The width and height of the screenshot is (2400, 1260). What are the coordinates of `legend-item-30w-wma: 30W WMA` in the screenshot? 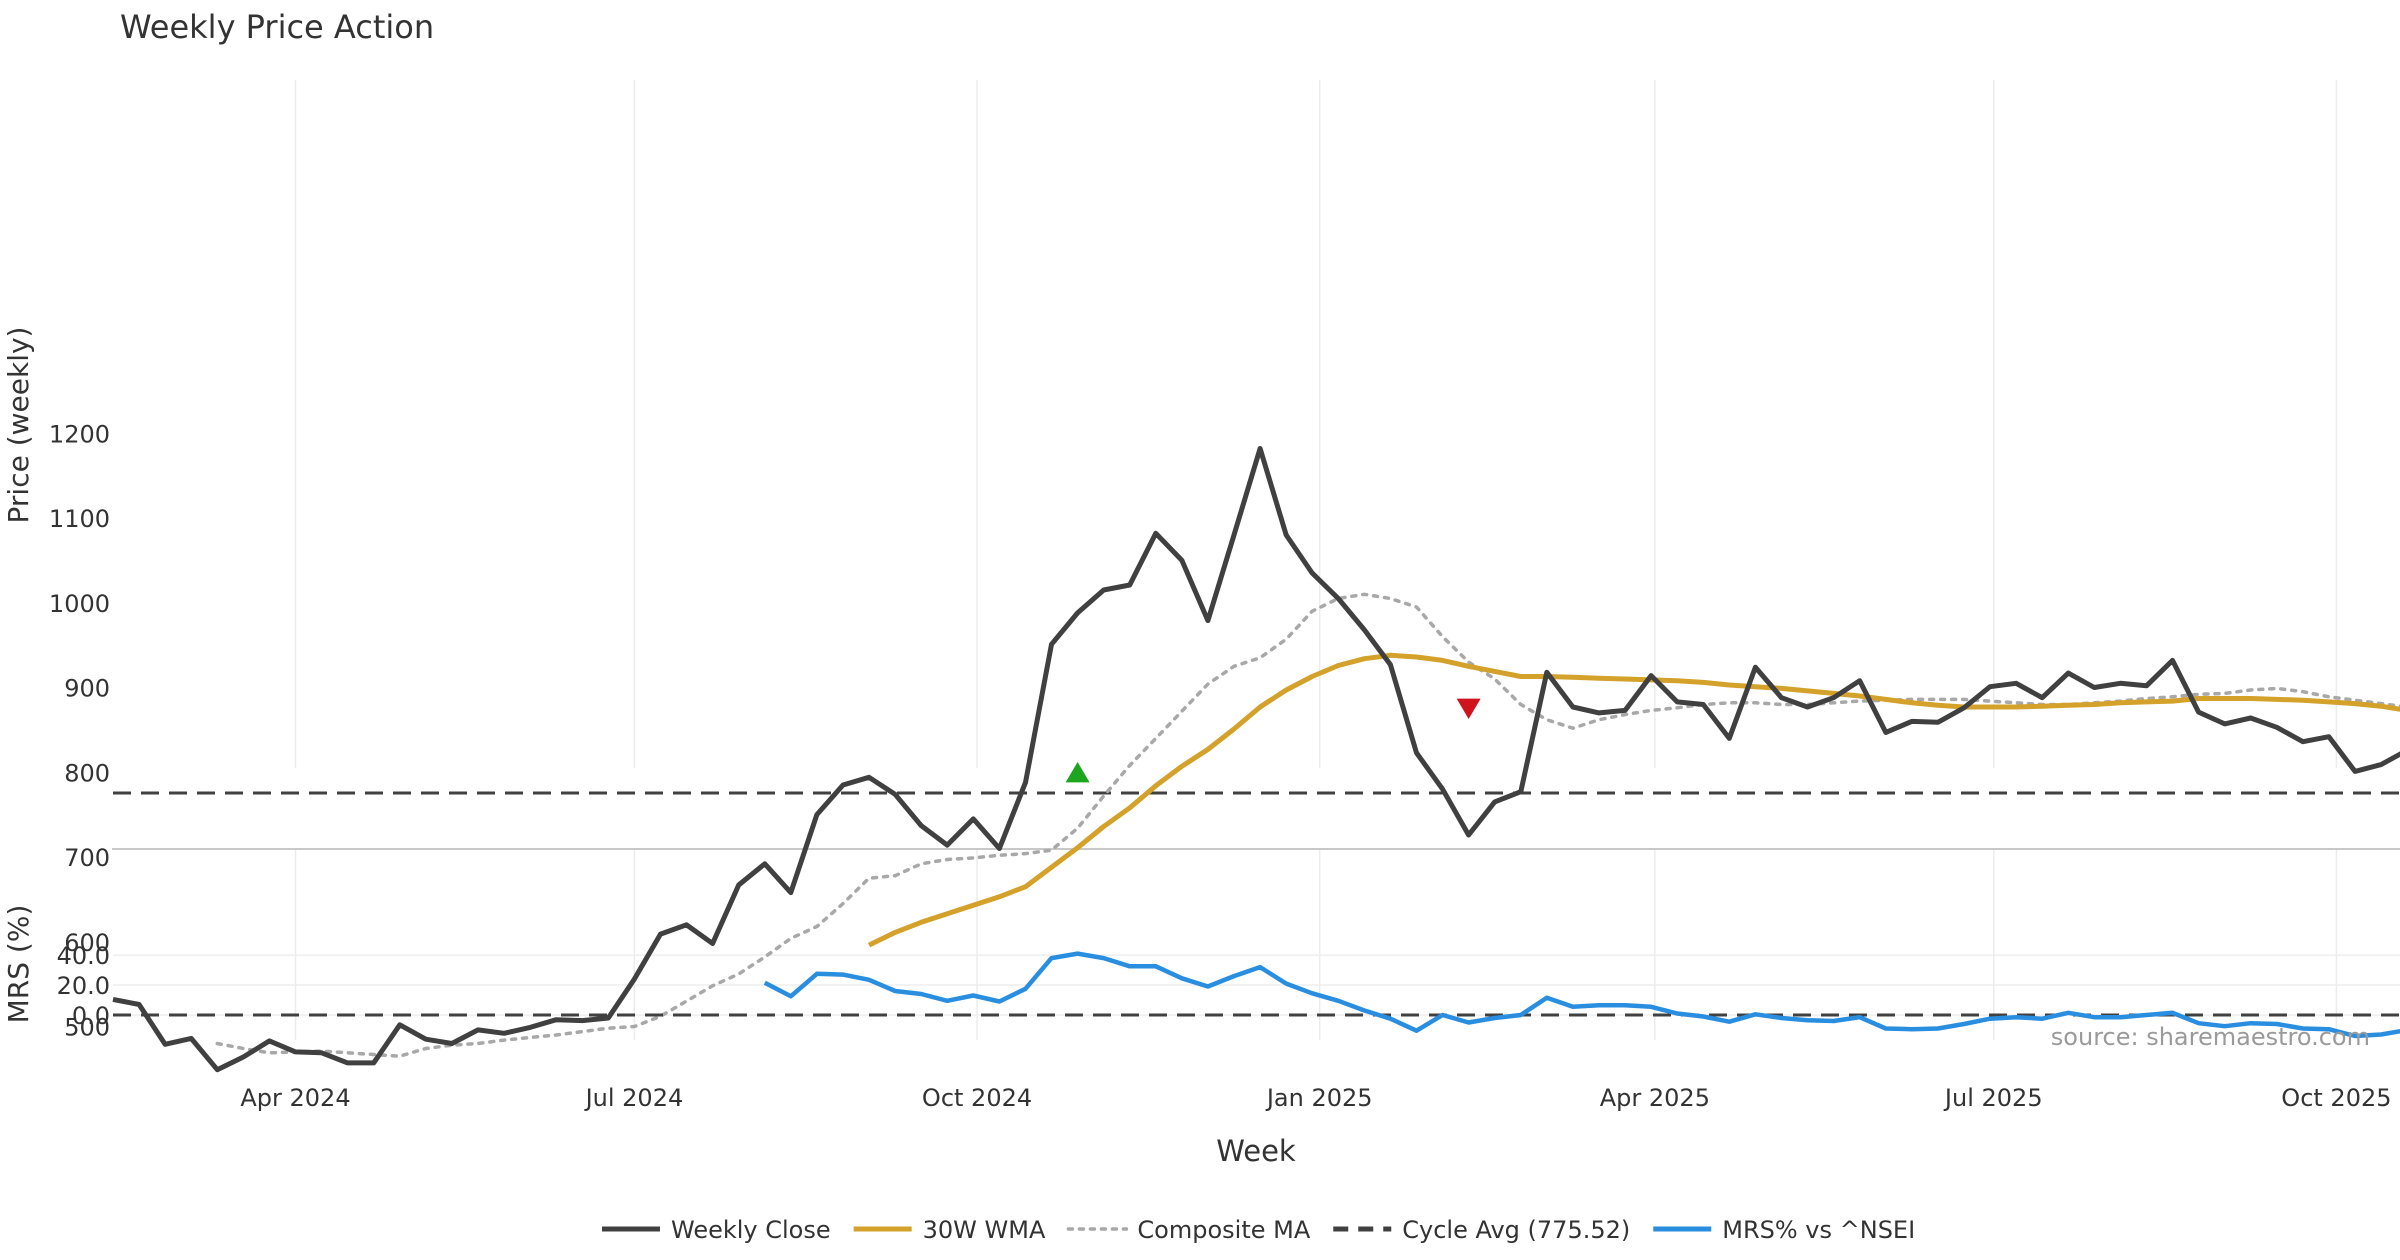 It's located at (949, 1230).